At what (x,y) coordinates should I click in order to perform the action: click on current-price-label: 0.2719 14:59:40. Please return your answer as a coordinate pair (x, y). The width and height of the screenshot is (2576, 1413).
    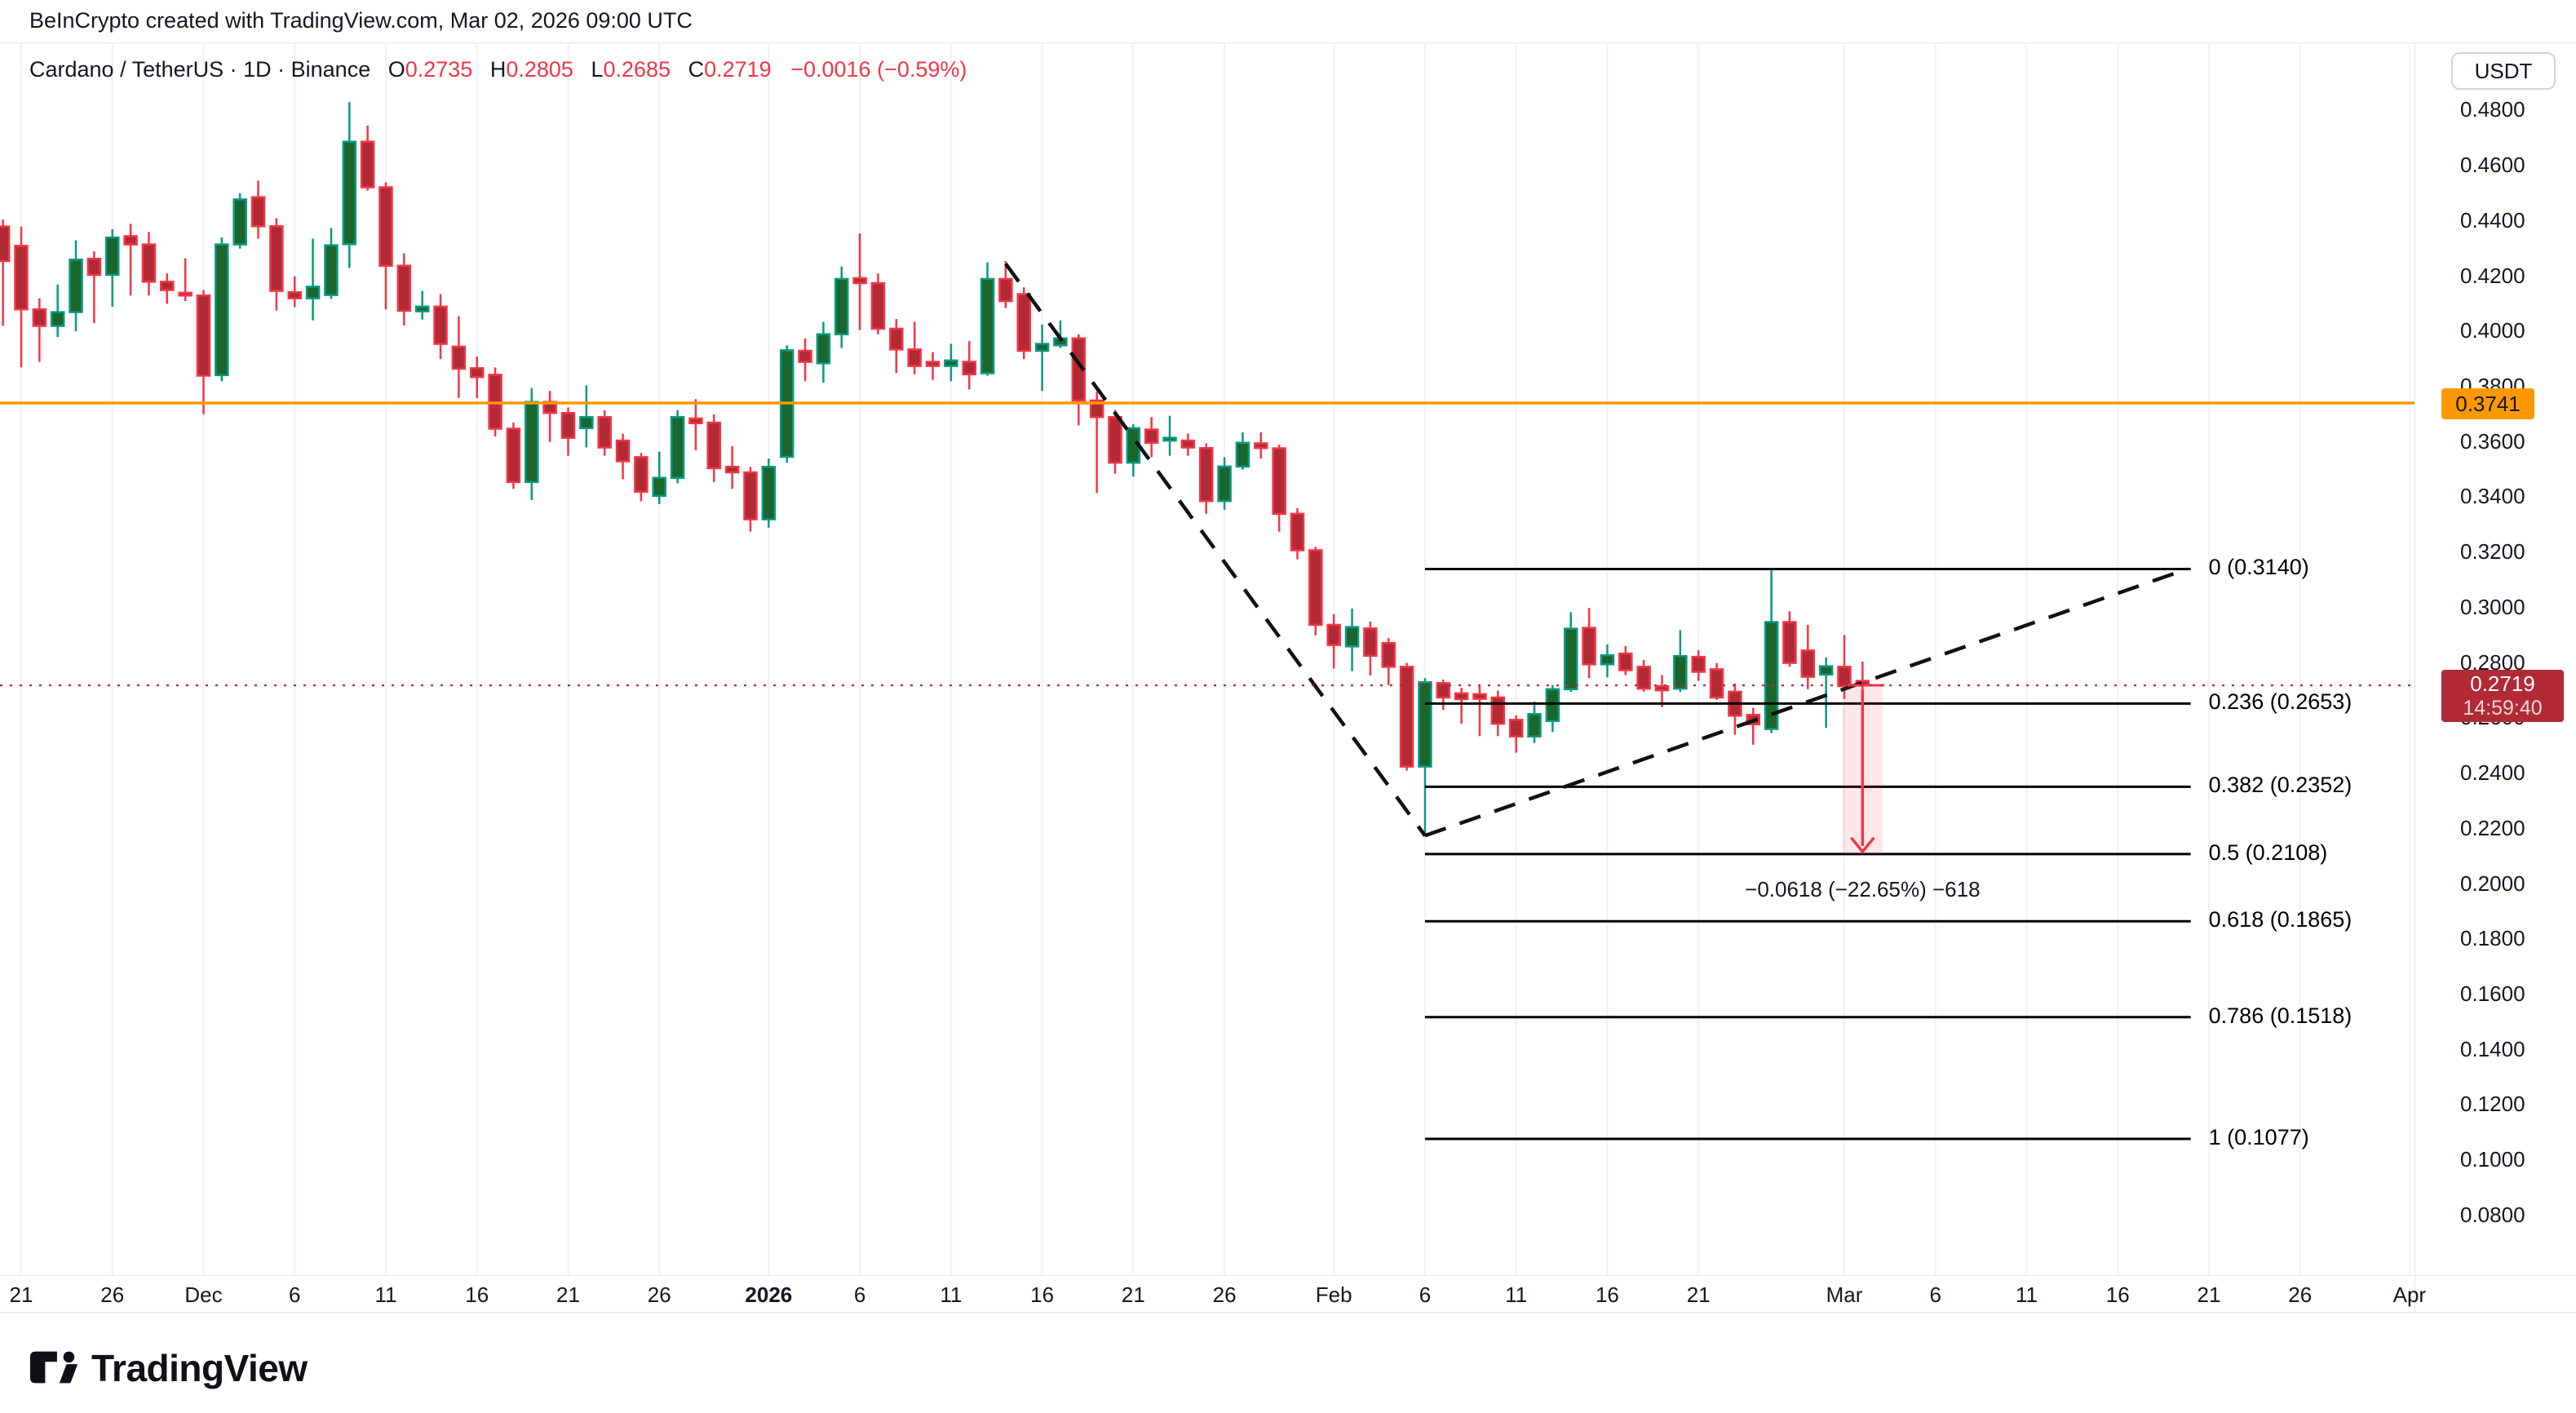
    Looking at the image, I should click on (2502, 696).